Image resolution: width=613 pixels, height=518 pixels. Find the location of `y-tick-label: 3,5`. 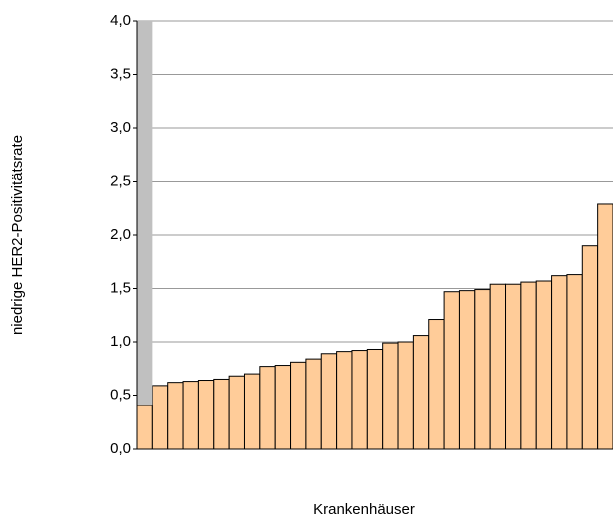

y-tick-label: 3,5 is located at coordinates (120, 73).